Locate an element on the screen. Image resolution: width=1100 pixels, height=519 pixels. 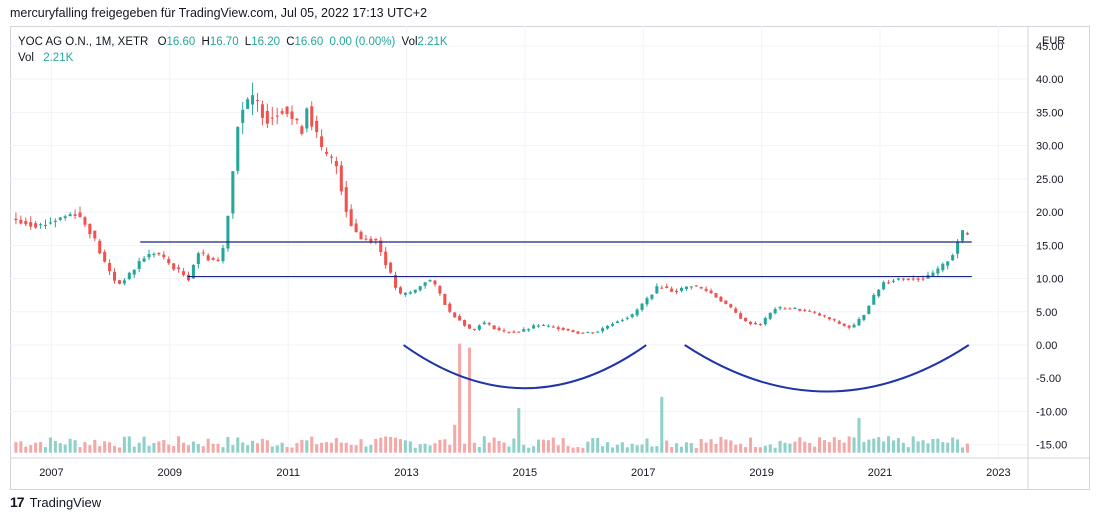
legend-low: 16.20 is located at coordinates (265, 42).